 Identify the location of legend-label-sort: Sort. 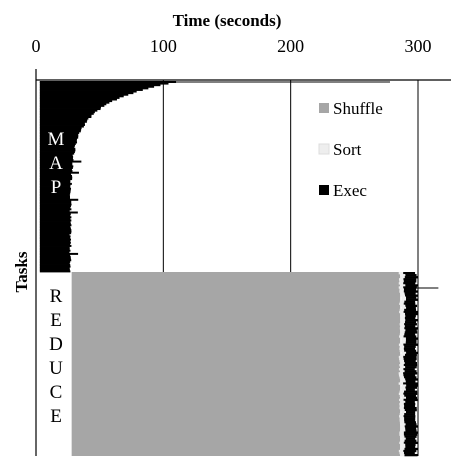
(347, 149).